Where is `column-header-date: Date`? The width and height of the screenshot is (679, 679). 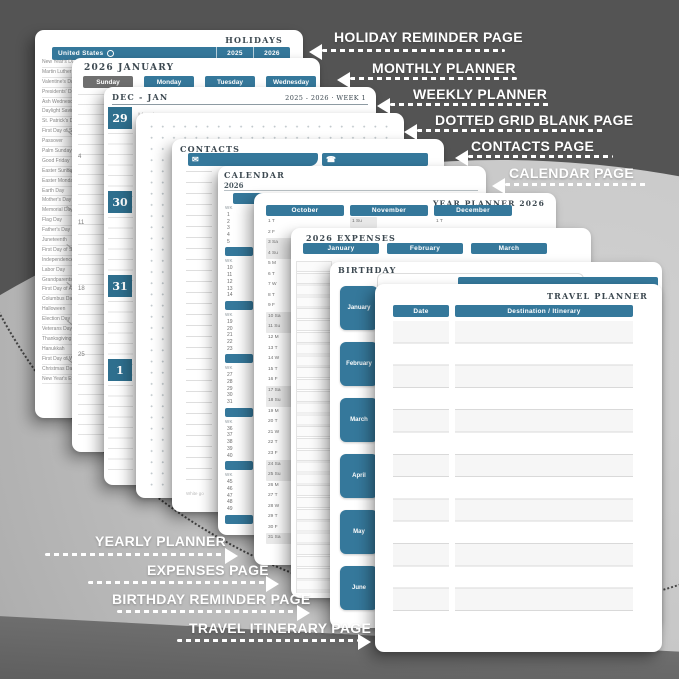
column-header-date: Date is located at coordinates (421, 311).